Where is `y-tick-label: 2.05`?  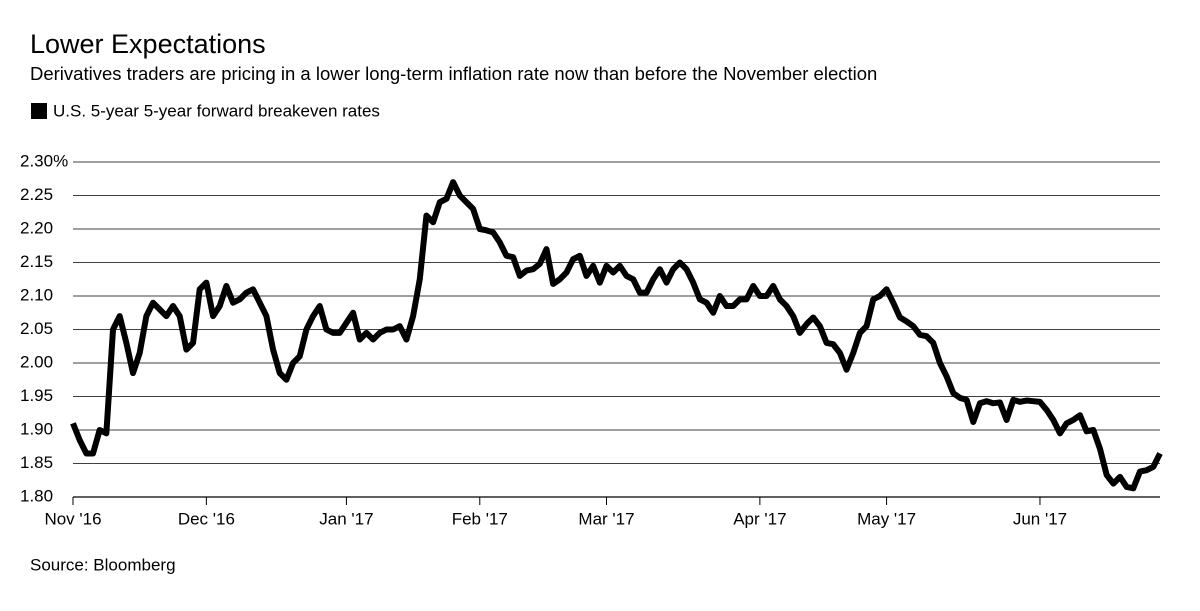 y-tick-label: 2.05 is located at coordinates (36, 328).